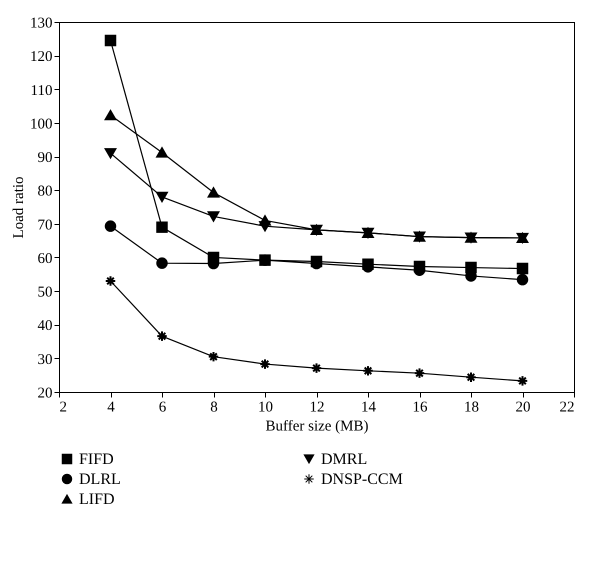  I want to click on y-tick-label: 20, so click(45, 394).